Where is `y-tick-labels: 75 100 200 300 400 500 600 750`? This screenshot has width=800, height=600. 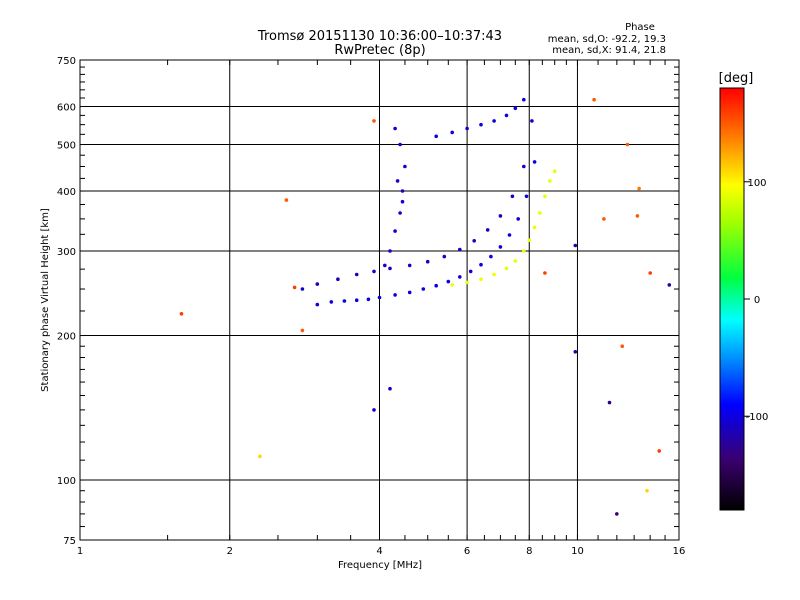
y-tick-labels: 75 100 200 300 400 500 600 750 is located at coordinates (66, 301).